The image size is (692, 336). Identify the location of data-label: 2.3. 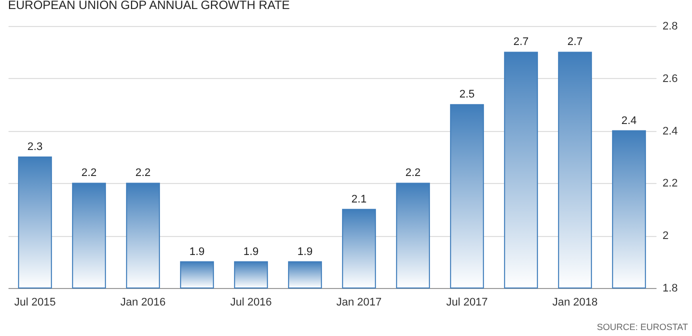
(35, 147).